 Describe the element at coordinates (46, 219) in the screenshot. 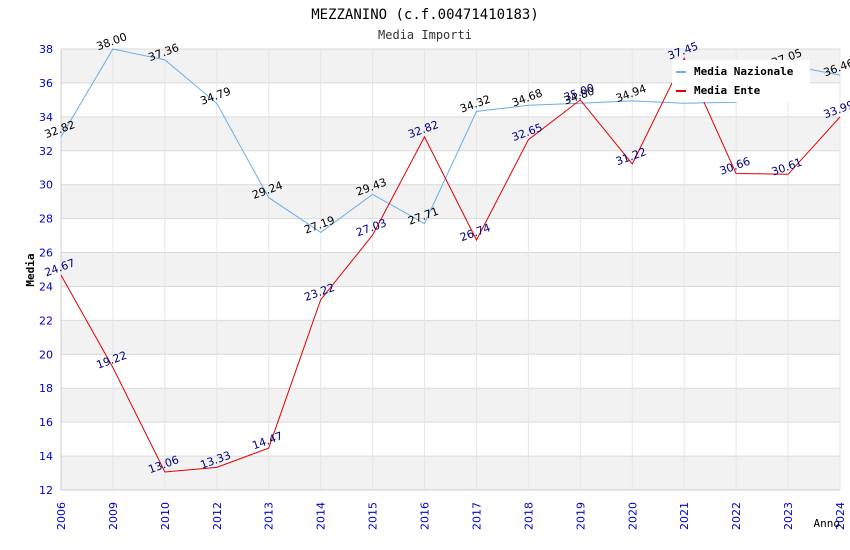

I see `y-tick-label: 28` at that location.